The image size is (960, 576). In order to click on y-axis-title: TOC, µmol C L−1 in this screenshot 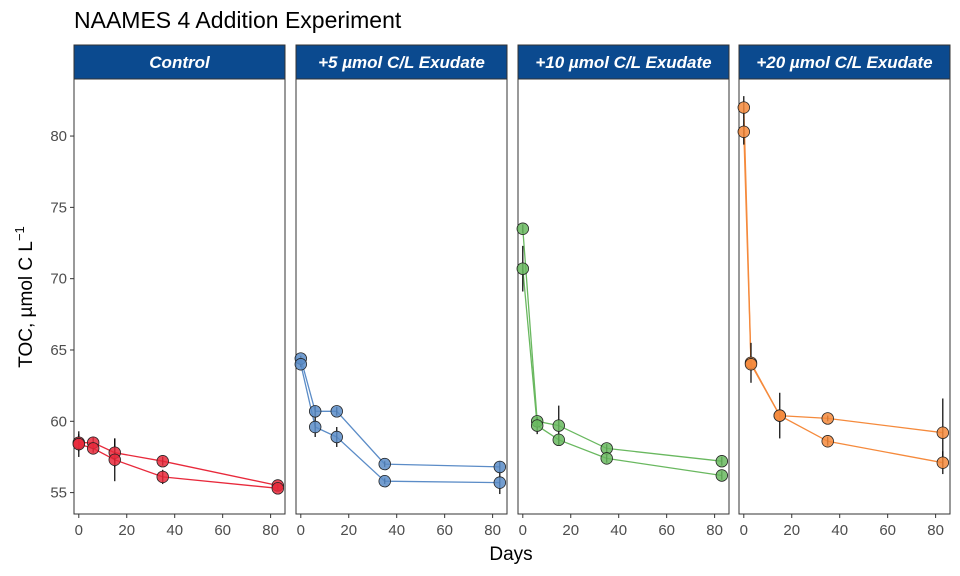, I will do `click(24, 297)`.